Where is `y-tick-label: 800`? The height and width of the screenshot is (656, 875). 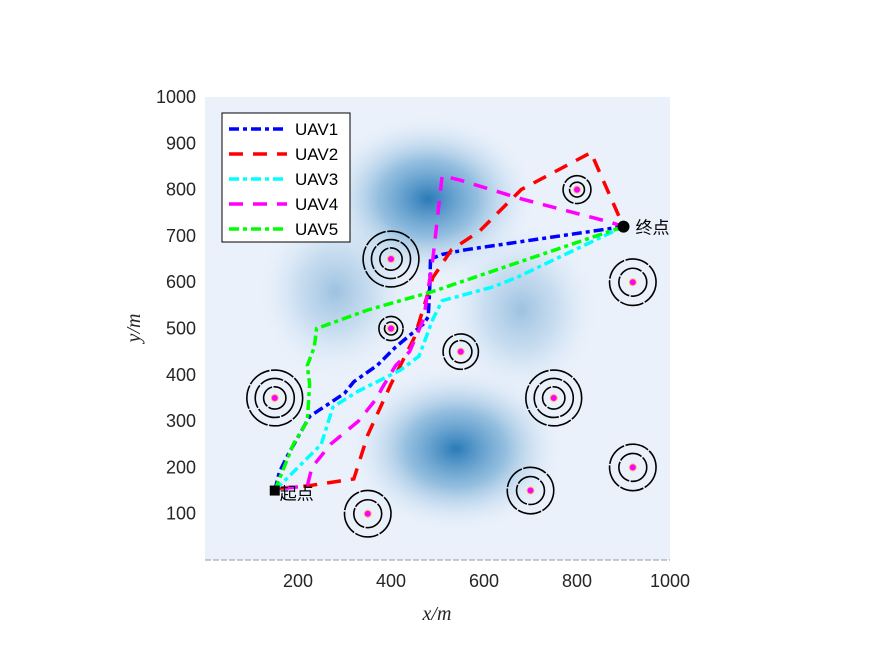 y-tick-label: 800 is located at coordinates (181, 190).